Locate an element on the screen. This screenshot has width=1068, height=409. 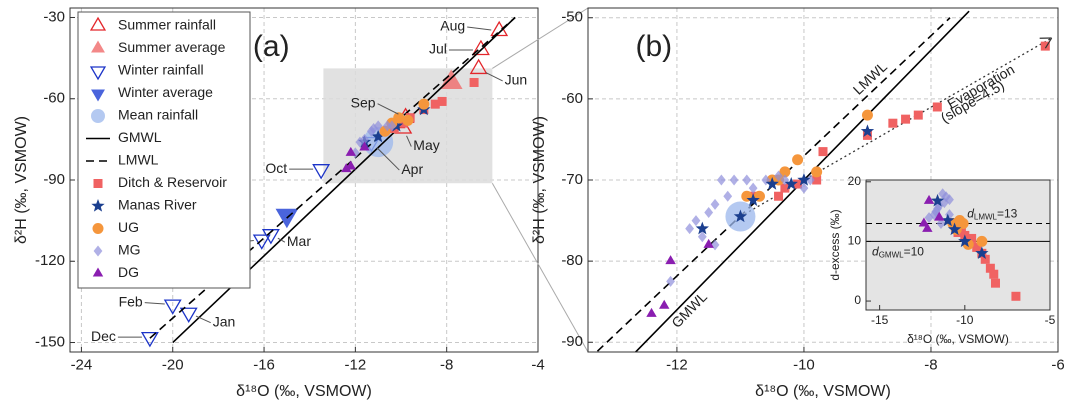
label-subscript: GMWL is located at coordinates (891, 255).